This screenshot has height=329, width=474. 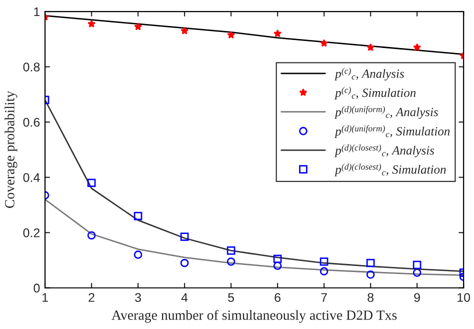 I want to click on x-tick-label: 1, so click(x=45, y=297).